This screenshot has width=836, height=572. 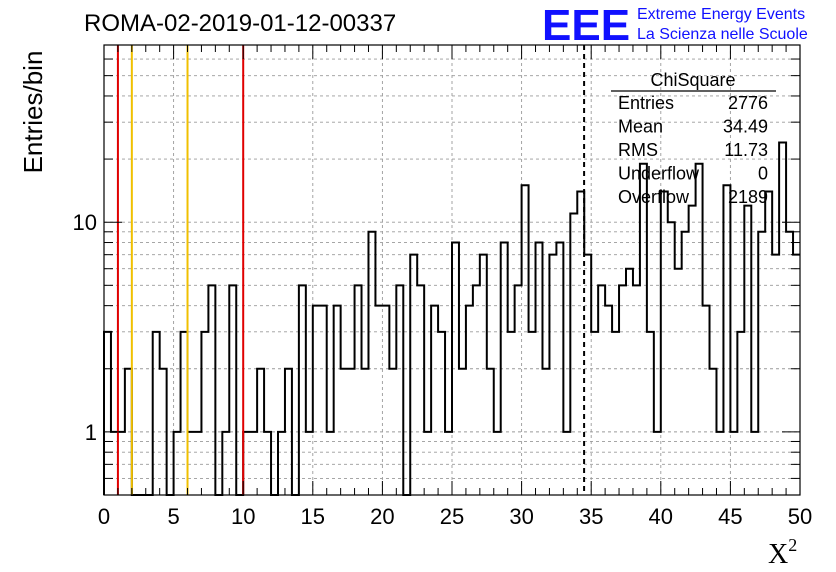 What do you see at coordinates (661, 516) in the screenshot?
I see `x-tick-label: 40` at bounding box center [661, 516].